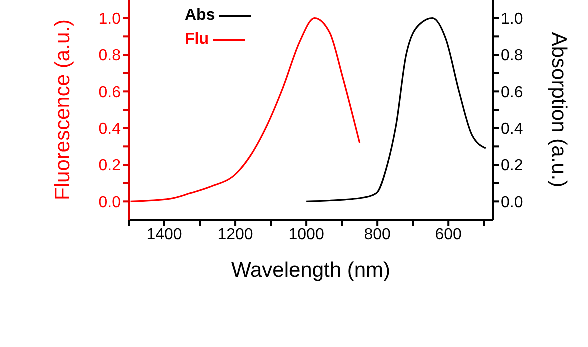  What do you see at coordinates (512, 129) in the screenshot?
I see `y2-tick-label: 0.4` at bounding box center [512, 129].